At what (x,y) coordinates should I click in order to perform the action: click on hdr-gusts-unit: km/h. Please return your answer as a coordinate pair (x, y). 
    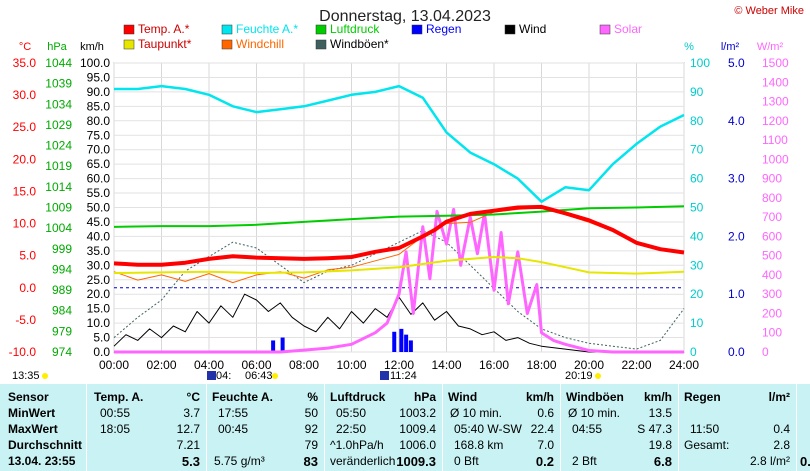
    Looking at the image, I should click on (657, 397).